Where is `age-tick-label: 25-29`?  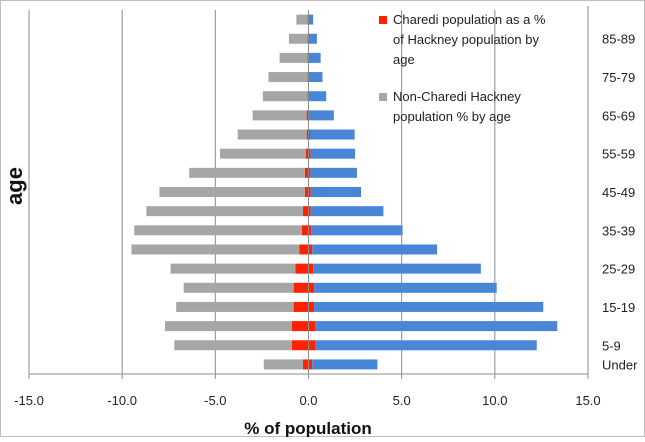 age-tick-label: 25-29 is located at coordinates (618, 269).